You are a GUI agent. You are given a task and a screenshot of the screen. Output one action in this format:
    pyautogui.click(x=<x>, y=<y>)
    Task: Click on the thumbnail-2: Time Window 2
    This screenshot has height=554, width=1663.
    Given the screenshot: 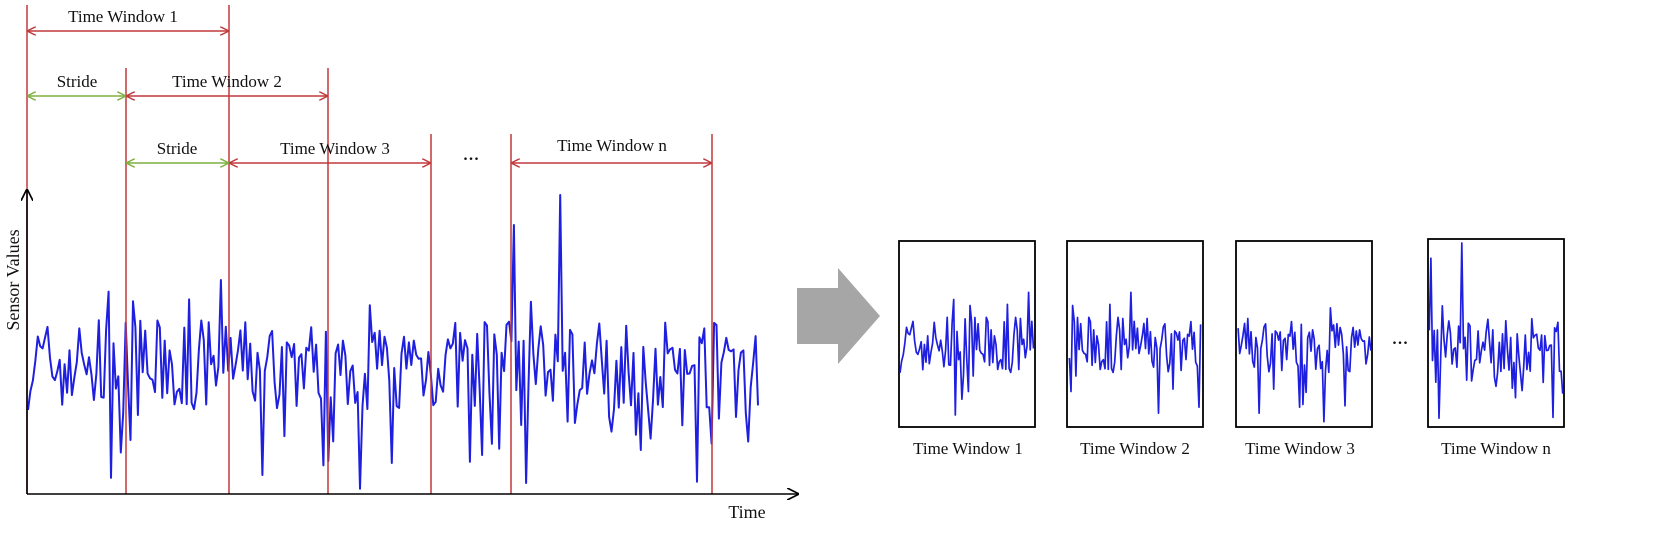 What is the action you would take?
    pyautogui.click(x=1135, y=349)
    